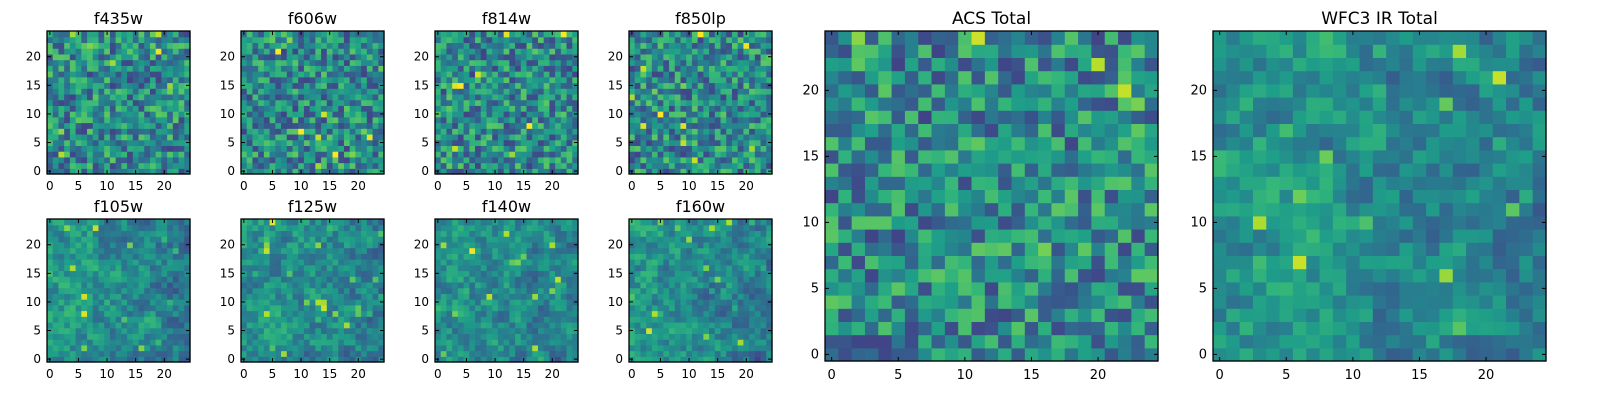 The image size is (1600, 405). What do you see at coordinates (79, 186) in the screenshot?
I see `x-tick-label: 5` at bounding box center [79, 186].